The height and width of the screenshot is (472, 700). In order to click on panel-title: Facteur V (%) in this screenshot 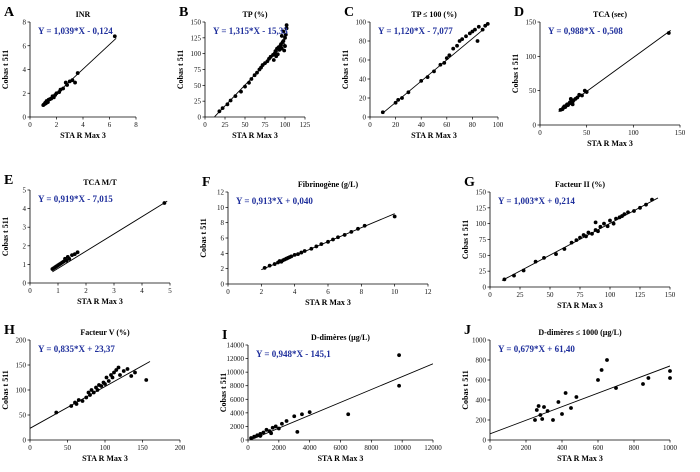, I will do `click(105, 332)`.